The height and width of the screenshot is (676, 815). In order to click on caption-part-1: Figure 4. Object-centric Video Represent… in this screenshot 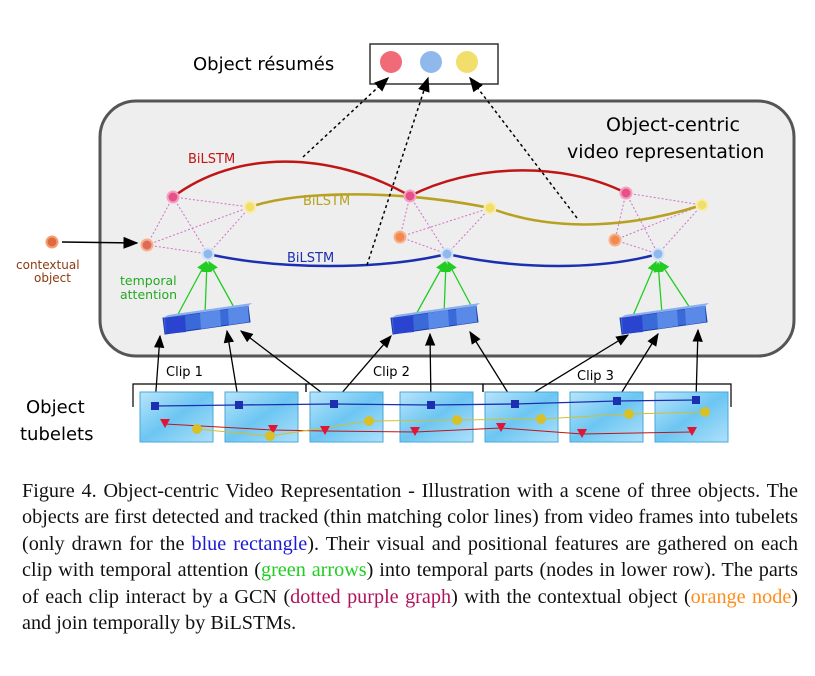, I will do `click(410, 517)`.